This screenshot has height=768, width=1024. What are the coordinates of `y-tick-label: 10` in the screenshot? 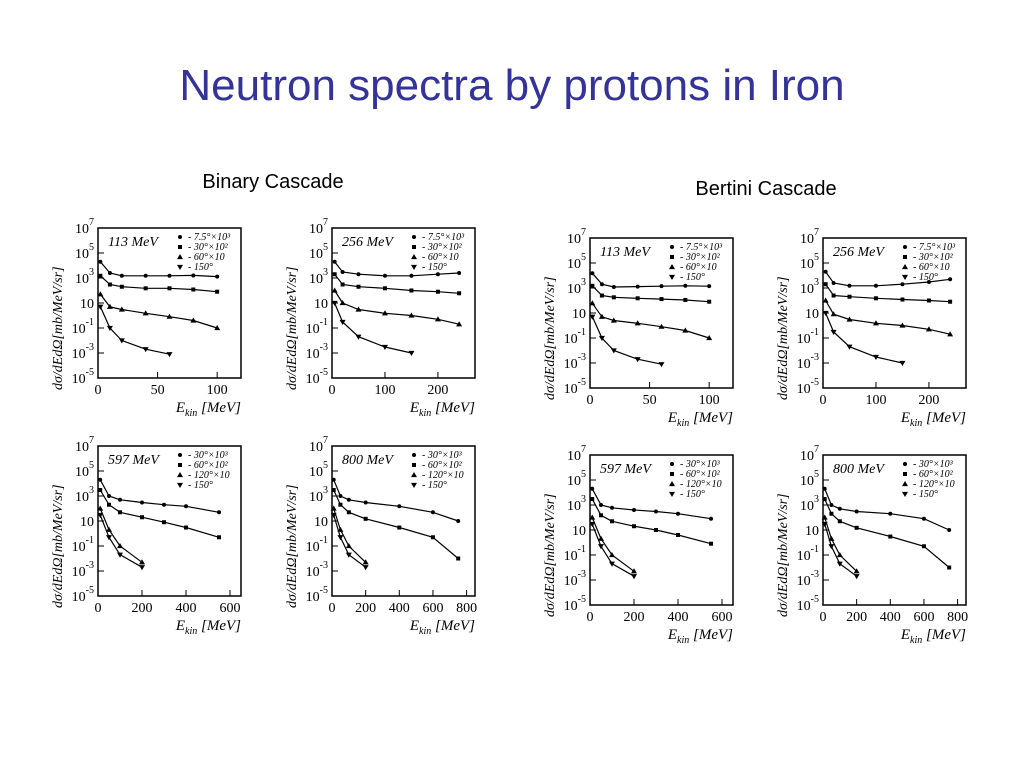 It's located at (812, 531).